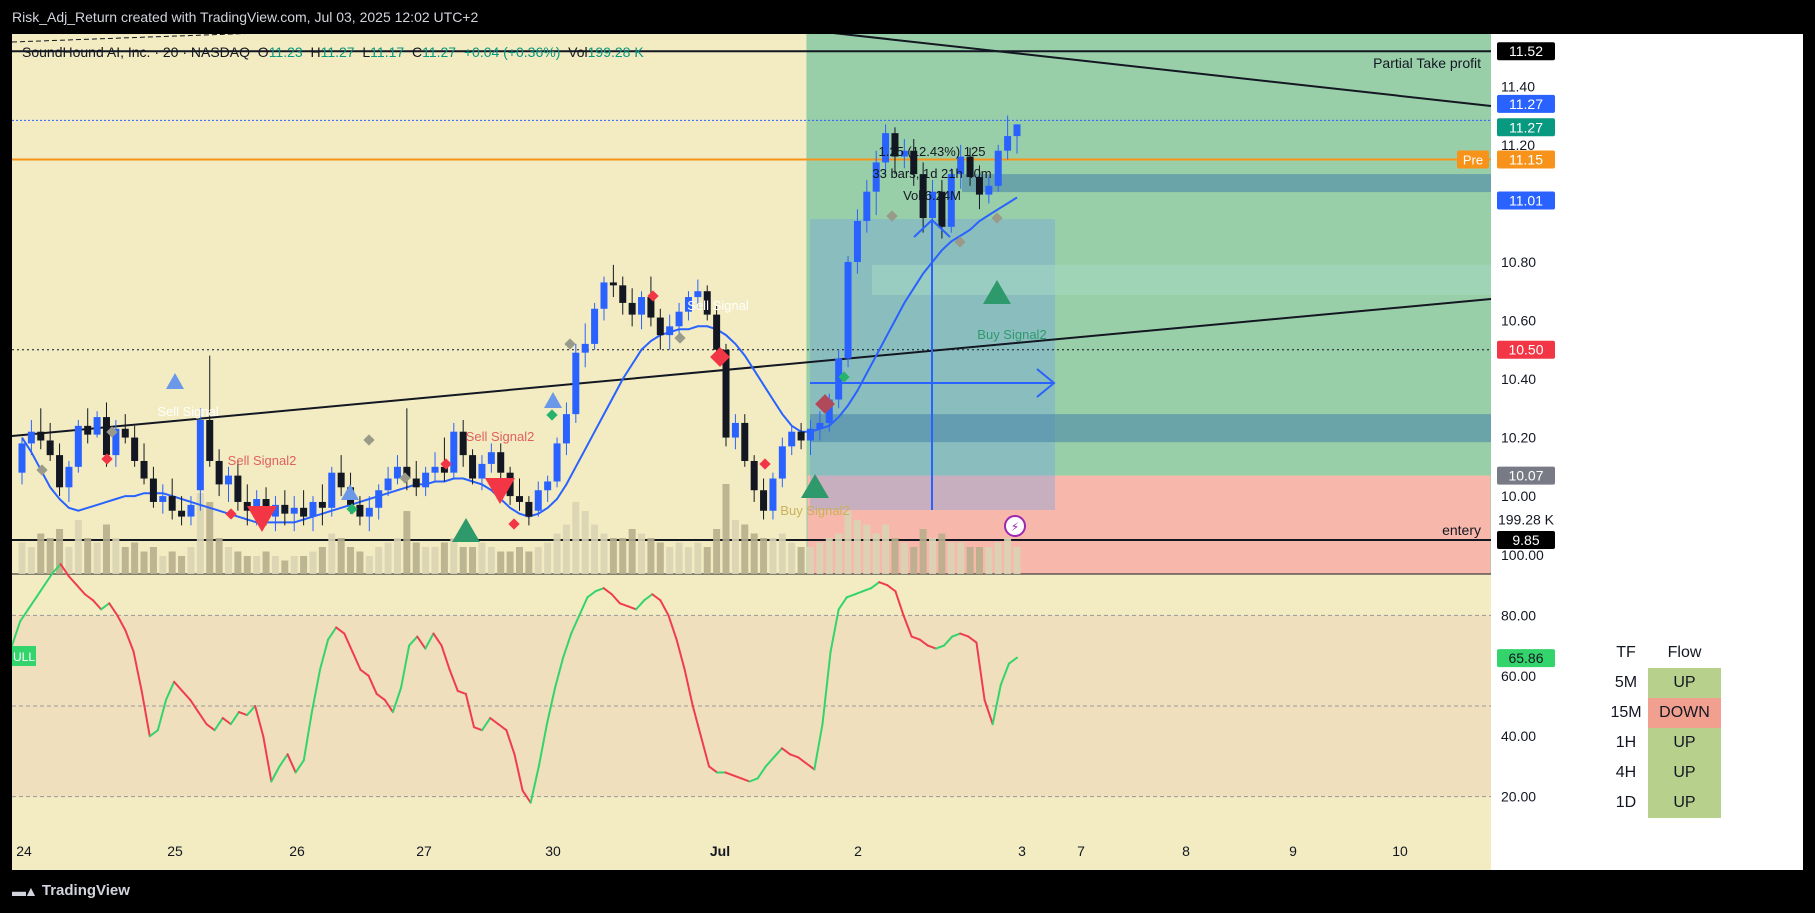  Describe the element at coordinates (1662, 803) in the screenshot. I see `flow-row: 1D UP` at that location.